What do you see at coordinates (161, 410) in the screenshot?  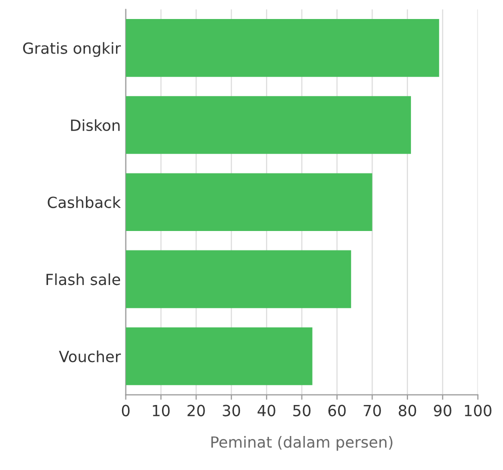 I see `x-tick-label: 10` at bounding box center [161, 410].